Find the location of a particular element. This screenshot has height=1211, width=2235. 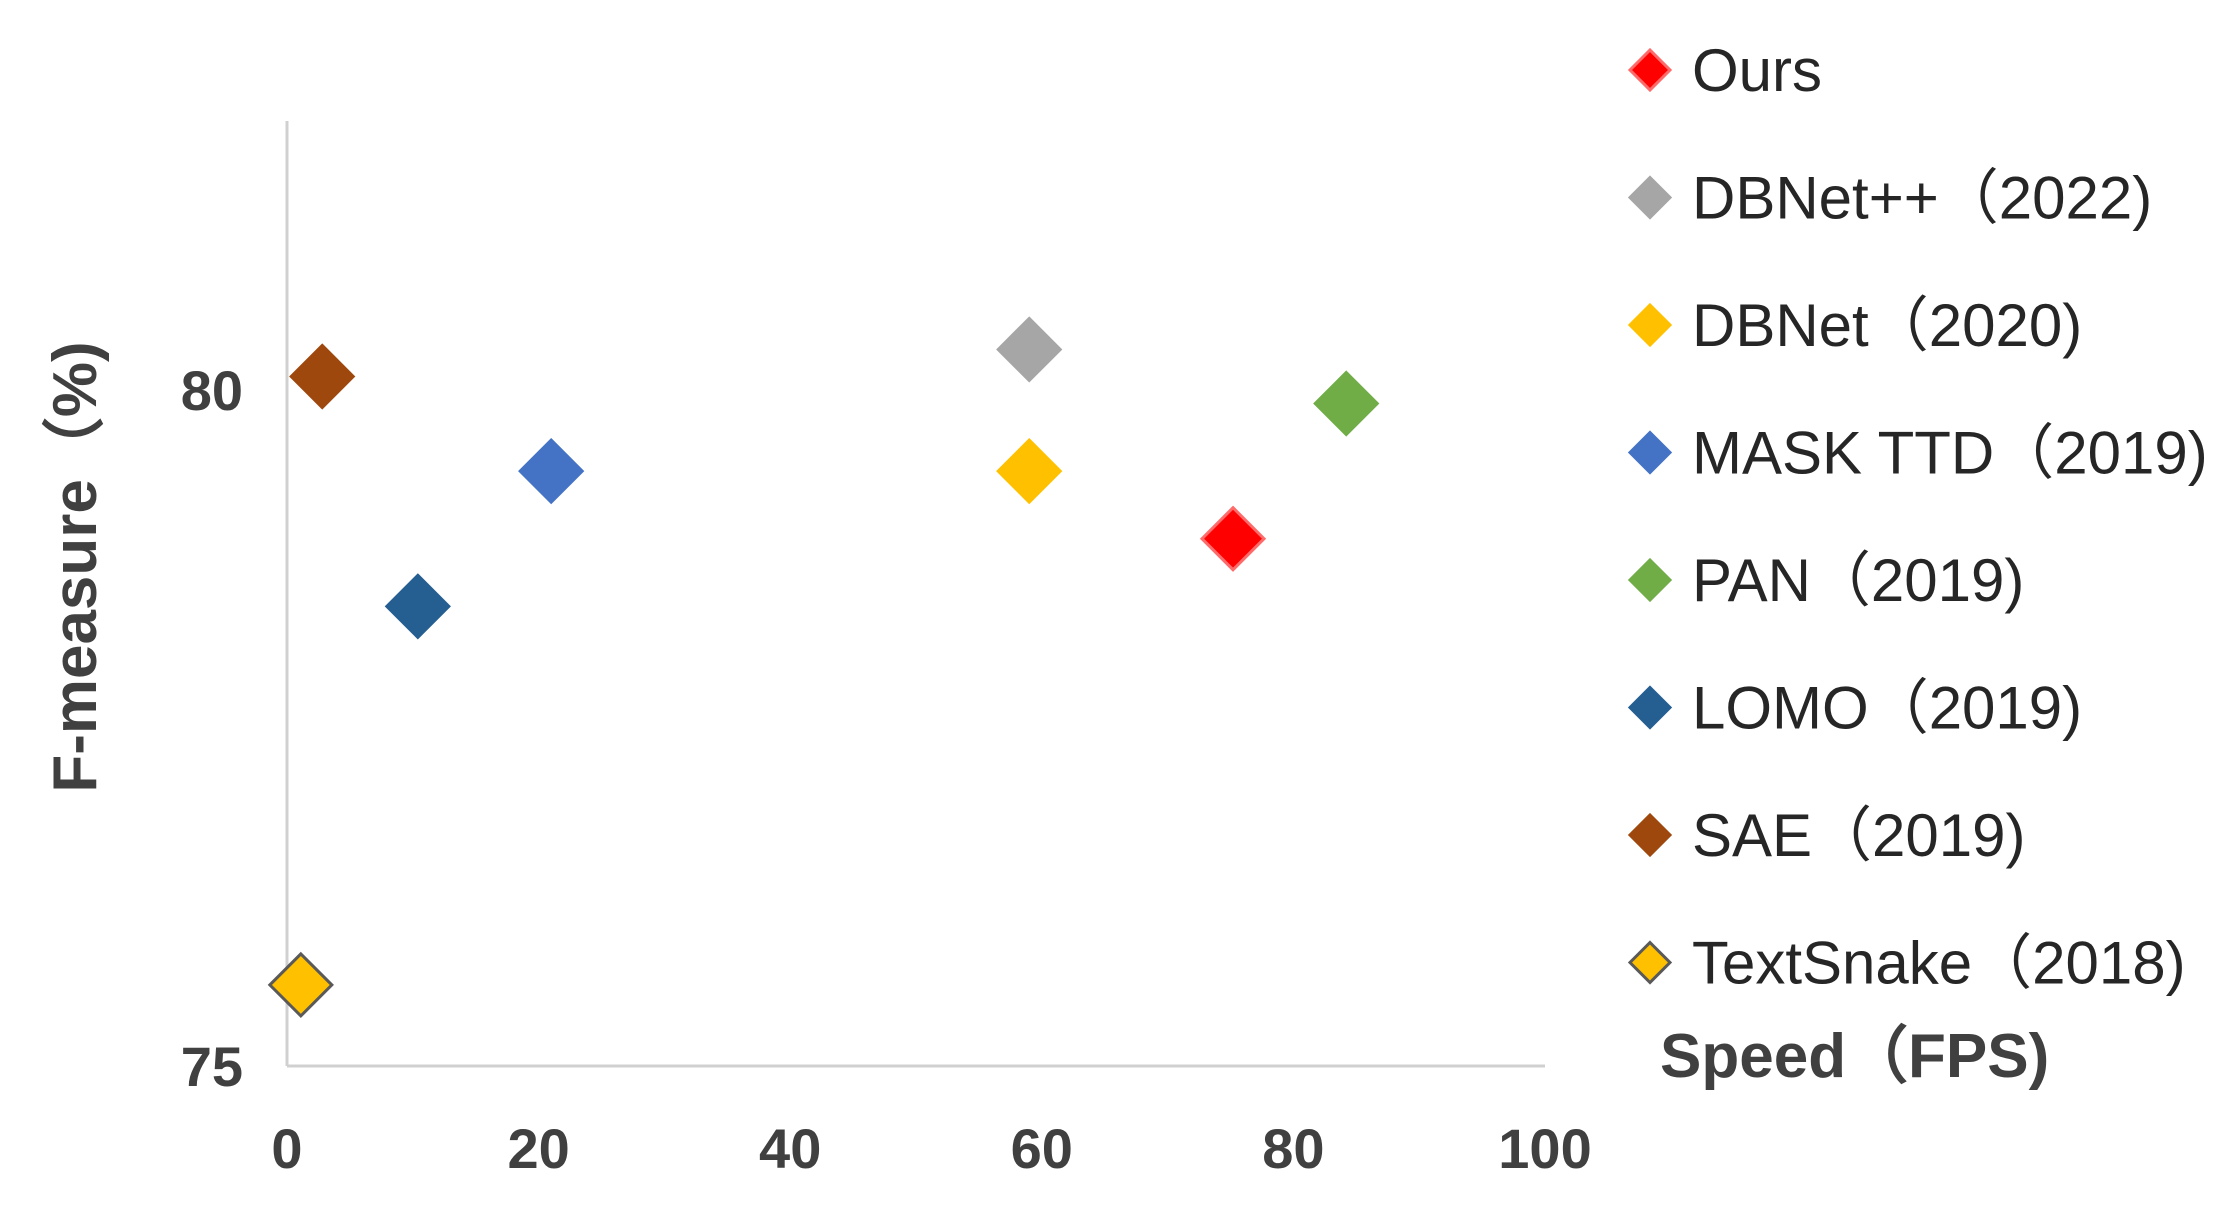

x-tick-label: 0 is located at coordinates (286, 1148).